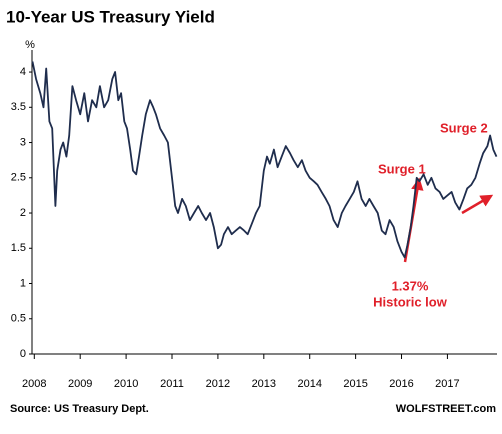 Image resolution: width=502 pixels, height=434 pixels. Describe the element at coordinates (80, 384) in the screenshot. I see `x-tick-label: 2009` at that location.